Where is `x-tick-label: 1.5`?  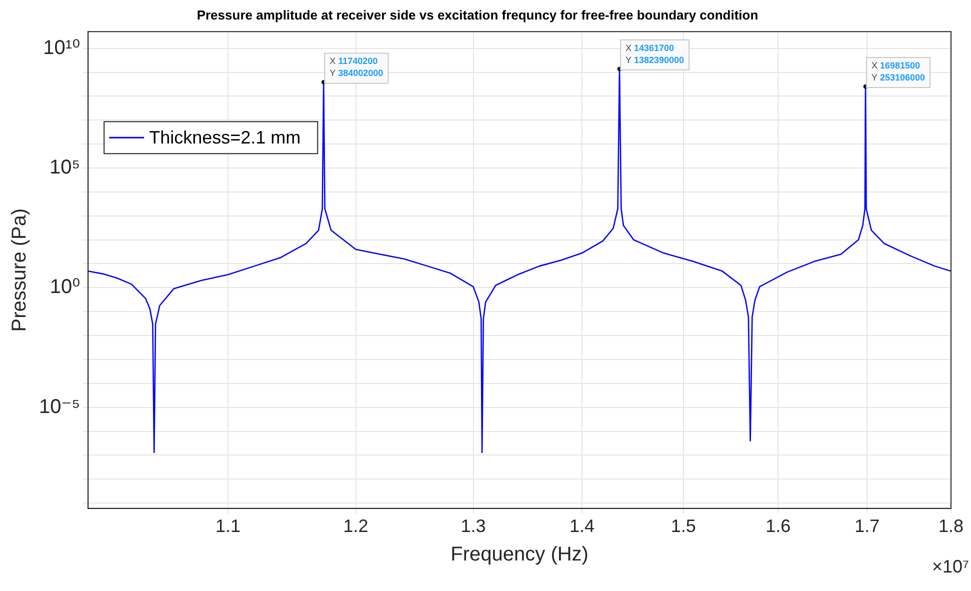
x-tick-label: 1.5 is located at coordinates (683, 526).